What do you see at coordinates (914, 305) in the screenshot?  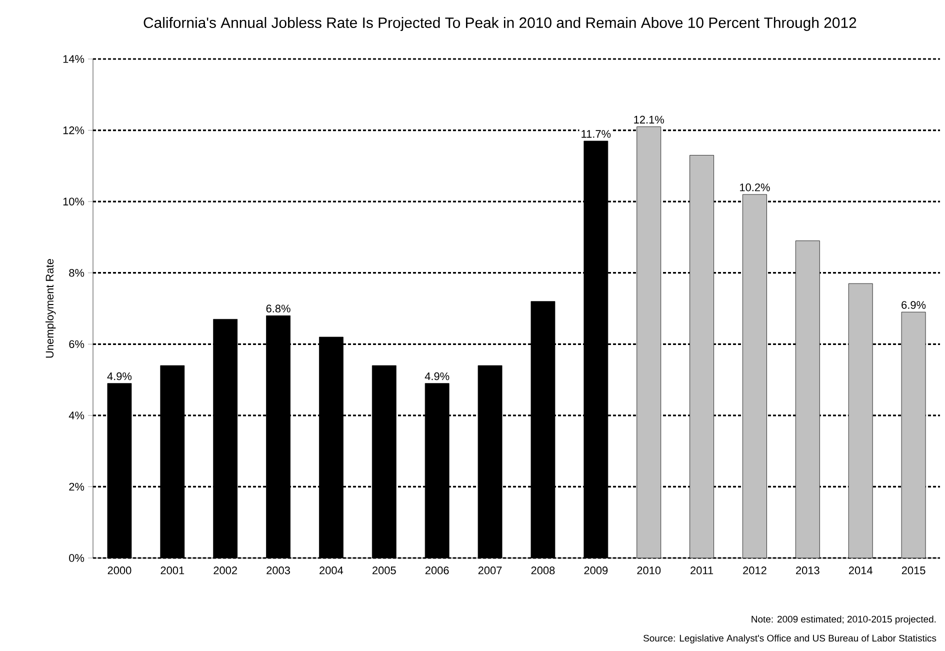 I see `data-label: 6.9%` at bounding box center [914, 305].